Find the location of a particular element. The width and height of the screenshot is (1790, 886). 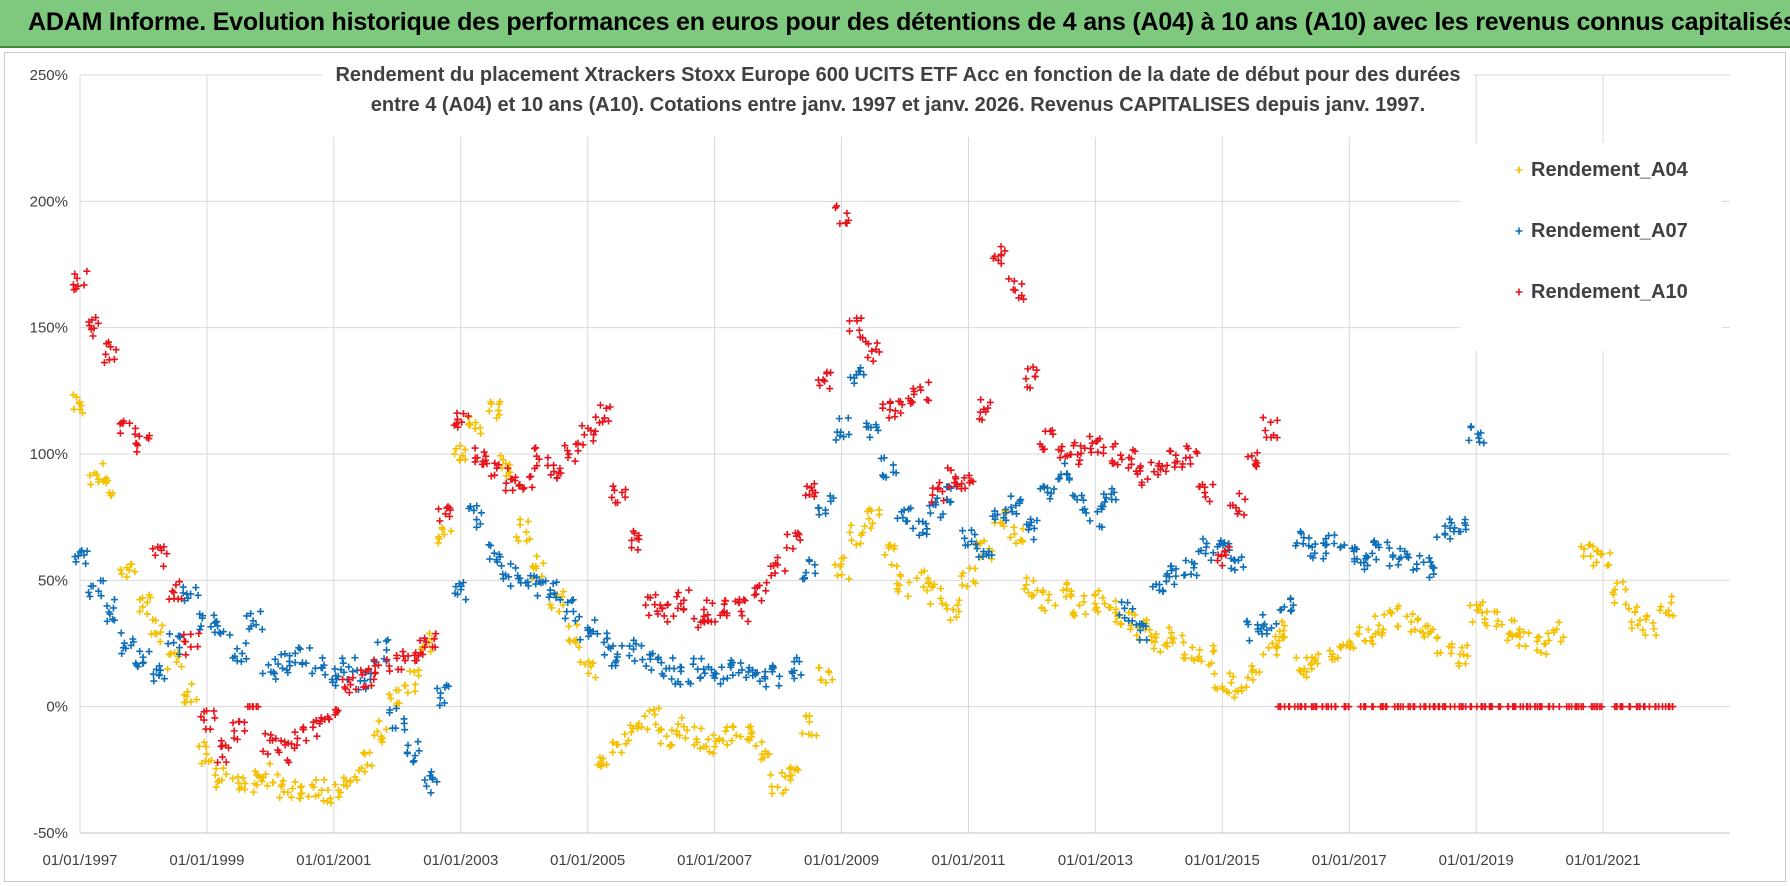

legend-label: Rendement_A04 is located at coordinates (1610, 170).